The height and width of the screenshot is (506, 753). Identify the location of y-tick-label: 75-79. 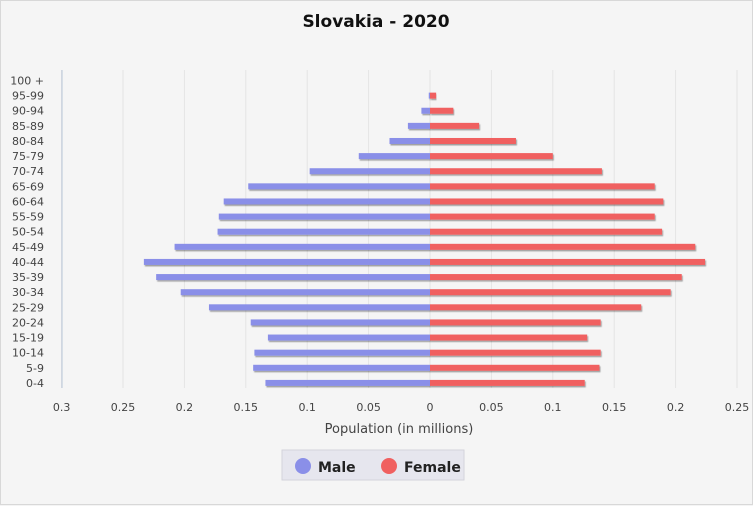
(28, 156).